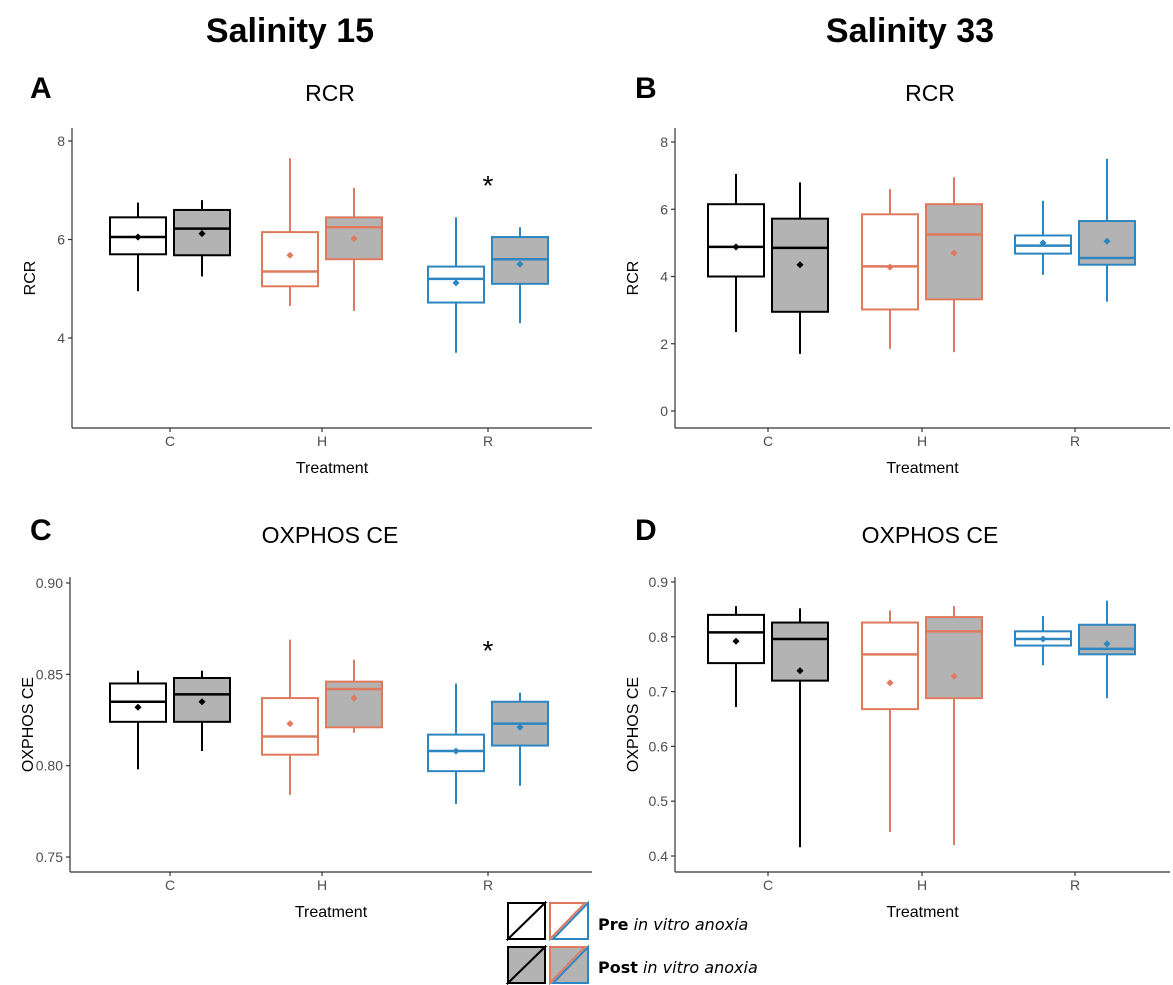  Describe the element at coordinates (30, 278) in the screenshot. I see `y-axis-label: RCR` at that location.